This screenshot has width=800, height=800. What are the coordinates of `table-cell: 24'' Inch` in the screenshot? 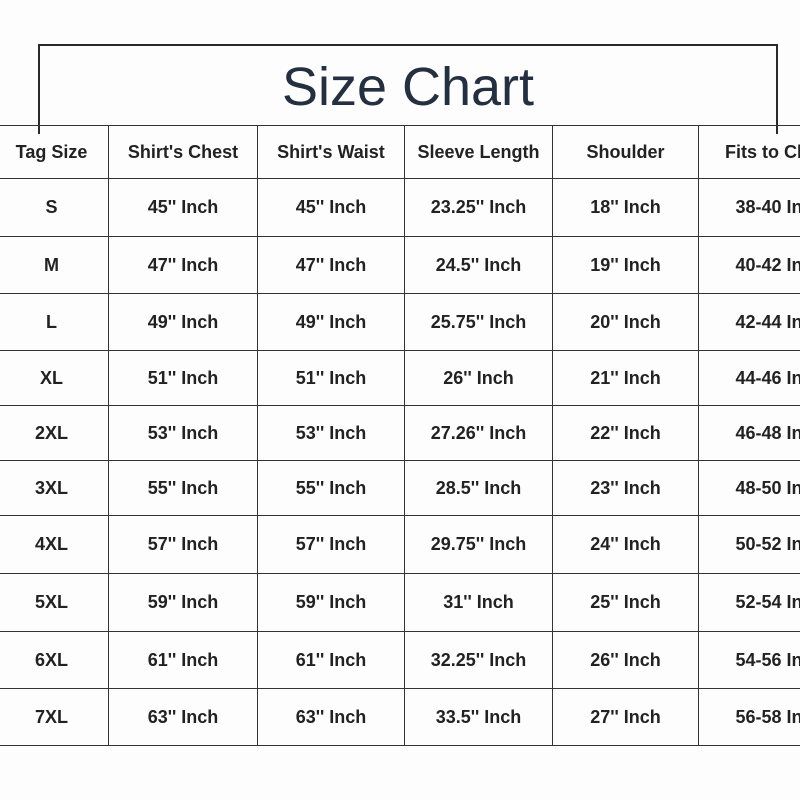 It's located at (625, 544).